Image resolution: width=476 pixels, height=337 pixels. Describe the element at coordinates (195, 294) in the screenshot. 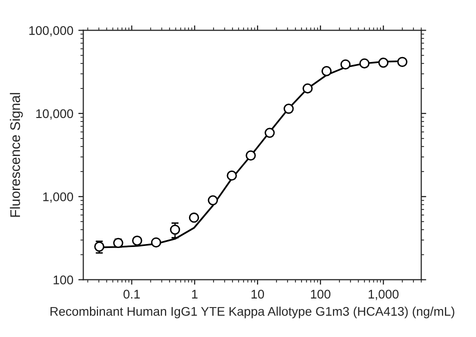

I see `x-tick-label: 1` at that location.